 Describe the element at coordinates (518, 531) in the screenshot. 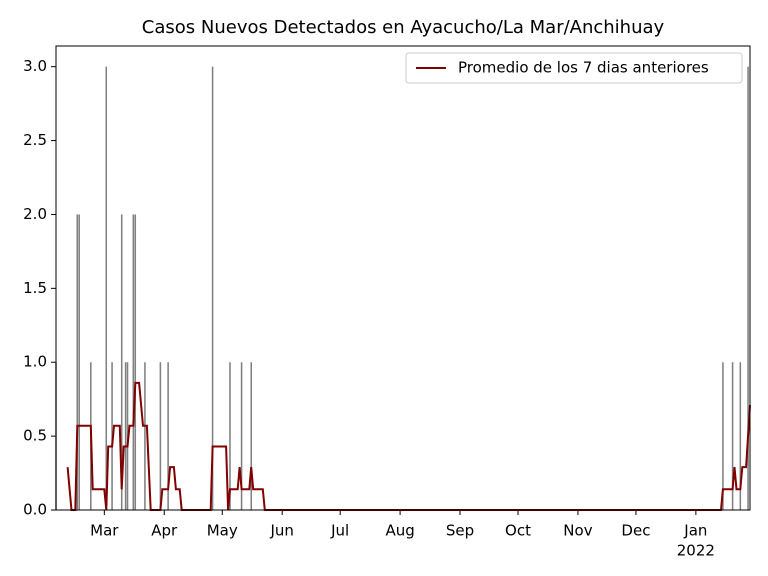

I see `x-tick-label: Oct` at that location.